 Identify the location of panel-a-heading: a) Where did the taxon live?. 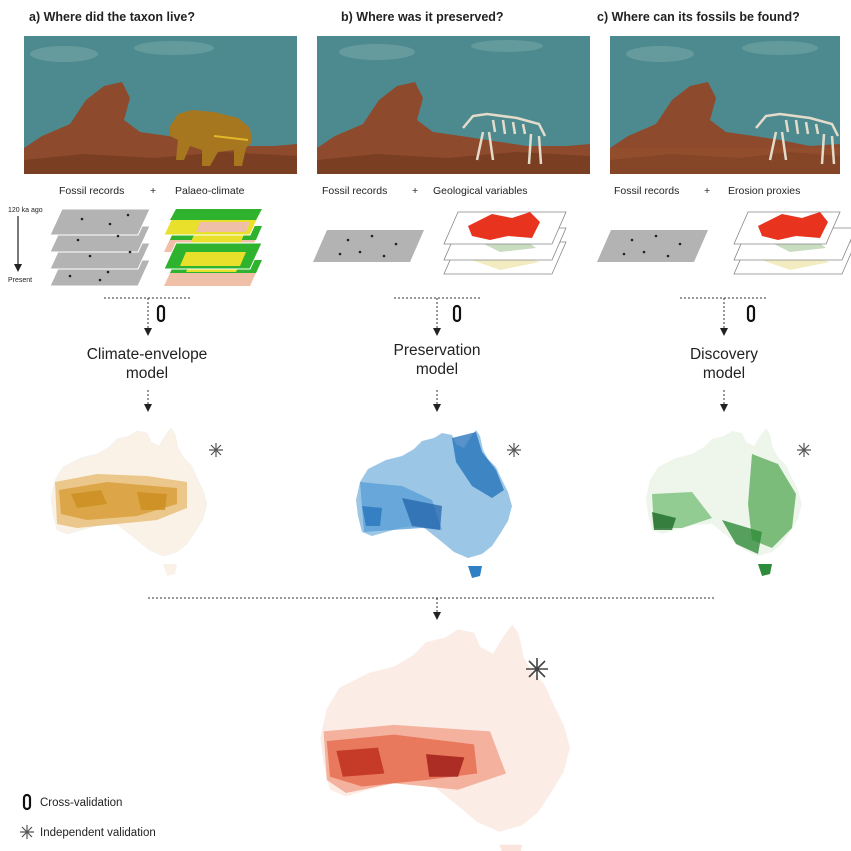
(112, 17).